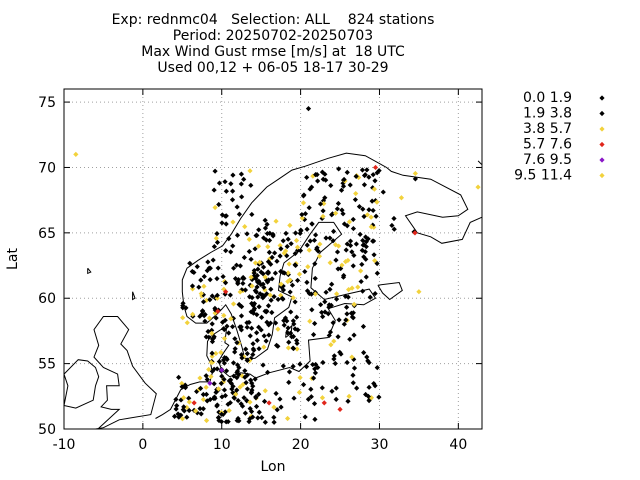  What do you see at coordinates (547, 145) in the screenshot?
I see `legend-label: 5.7 7.6` at bounding box center [547, 145].